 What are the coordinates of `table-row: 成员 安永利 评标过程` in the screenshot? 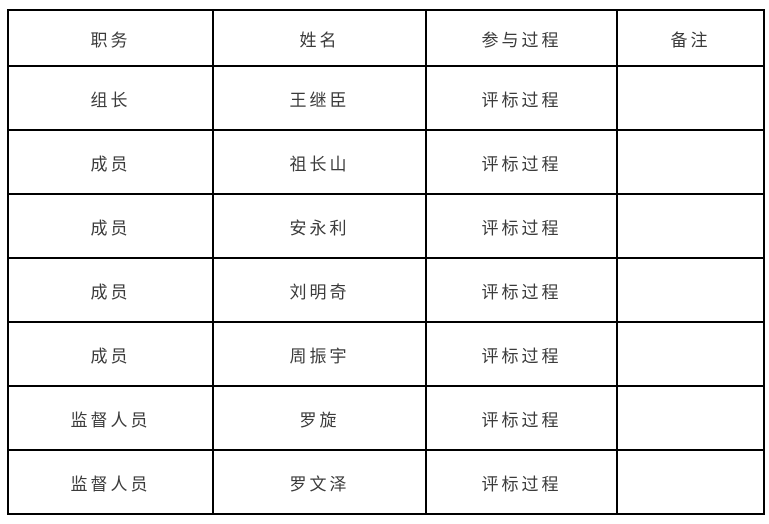 It's located at (386, 226).